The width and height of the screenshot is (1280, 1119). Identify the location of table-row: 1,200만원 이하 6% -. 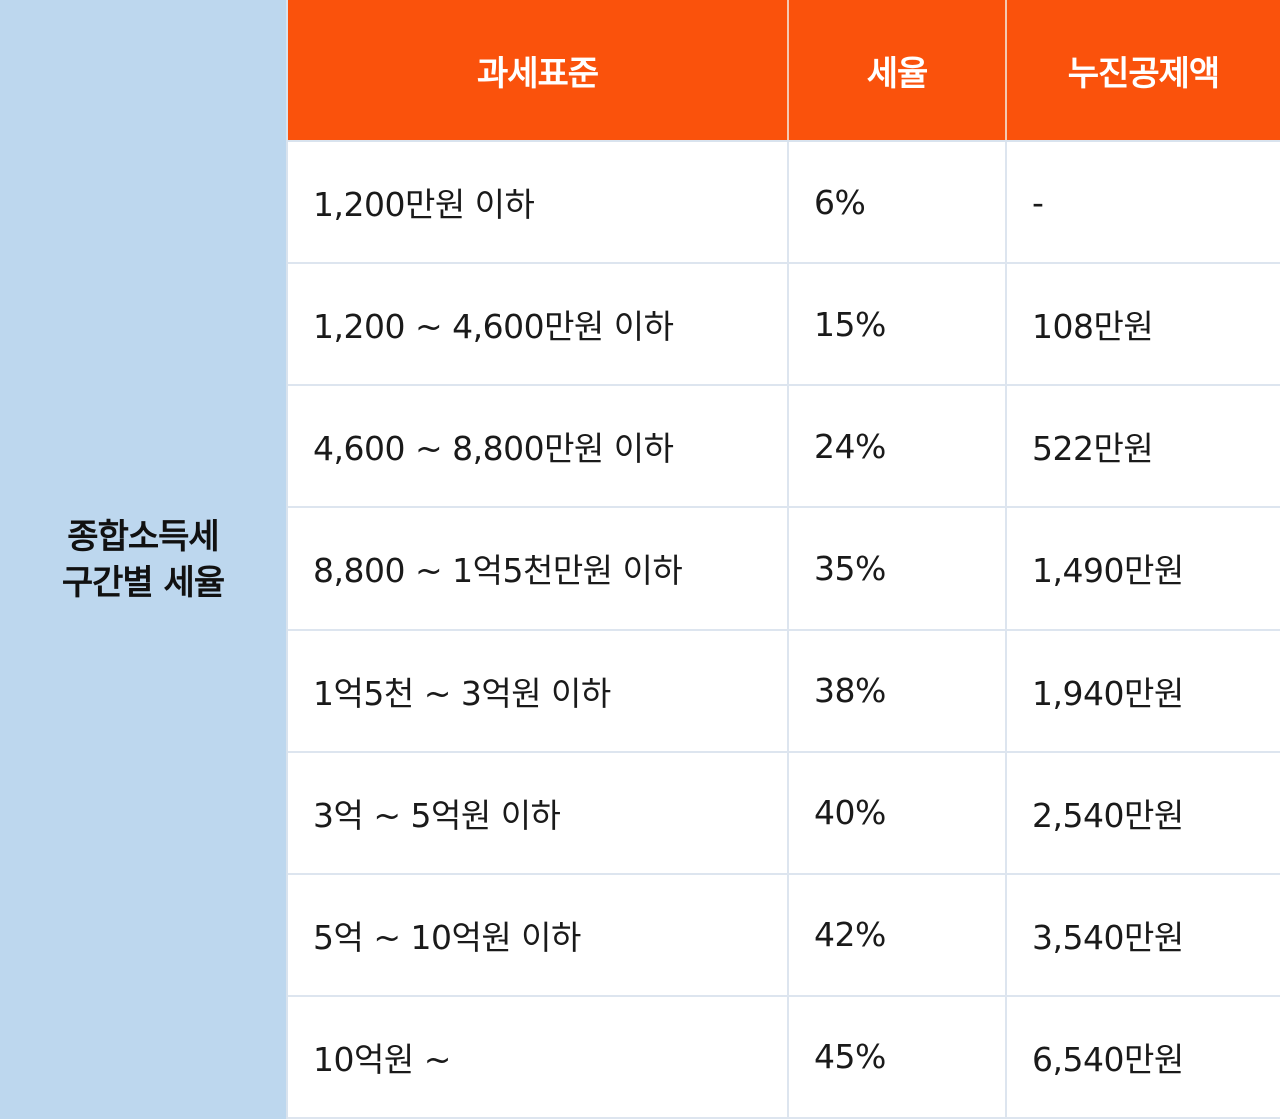
(784, 203).